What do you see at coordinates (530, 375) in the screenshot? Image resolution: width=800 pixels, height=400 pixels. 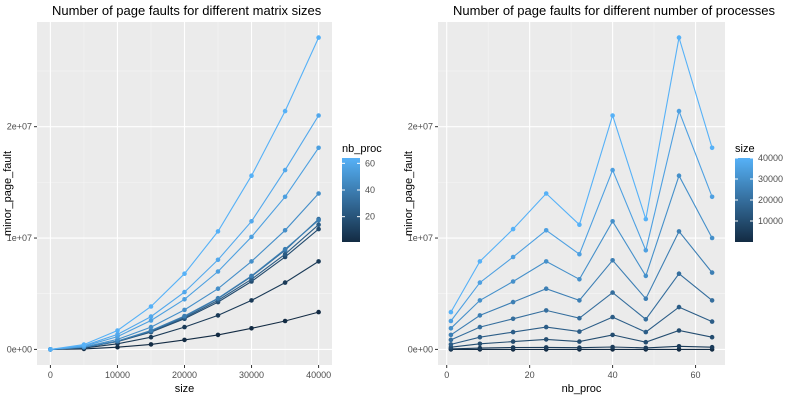 I see `x-tick-label: 20` at bounding box center [530, 375].